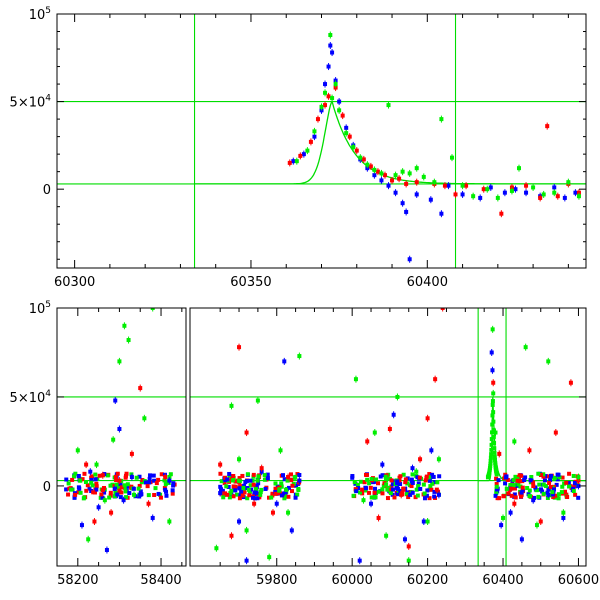 The width and height of the screenshot is (600, 600). I want to click on left-segment-plot-area, so click(121, 431).